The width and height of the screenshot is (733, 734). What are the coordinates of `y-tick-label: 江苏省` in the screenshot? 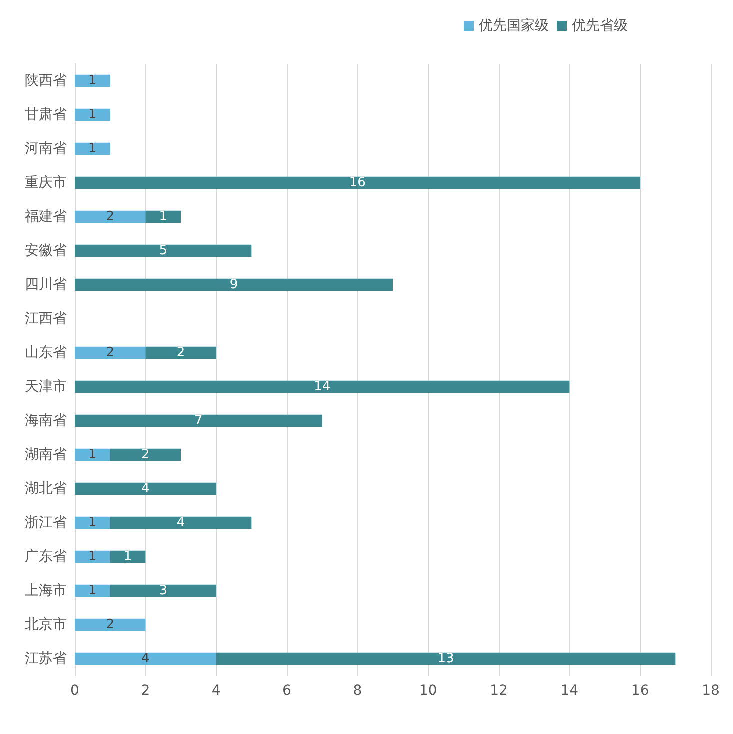 It's located at (46, 659).